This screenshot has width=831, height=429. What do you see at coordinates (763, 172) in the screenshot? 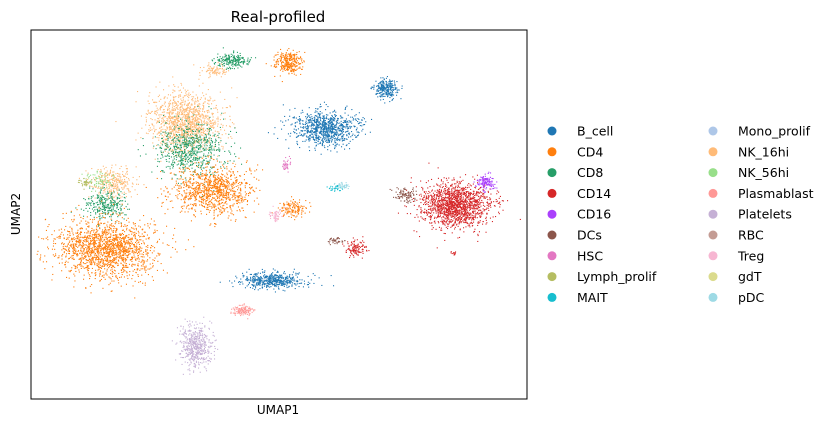
I see `legend-label: NK_56hi` at bounding box center [763, 172].